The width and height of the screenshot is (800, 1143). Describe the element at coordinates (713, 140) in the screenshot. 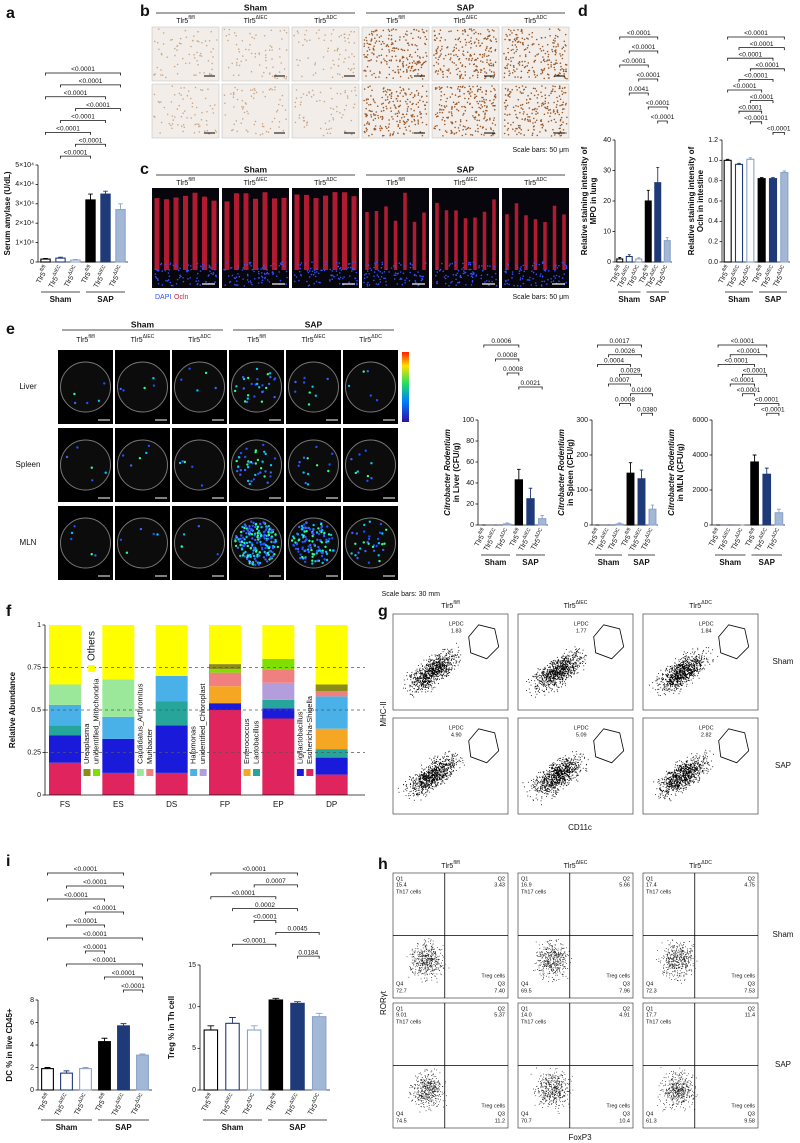

I see `y-tick-label: 1.2` at that location.